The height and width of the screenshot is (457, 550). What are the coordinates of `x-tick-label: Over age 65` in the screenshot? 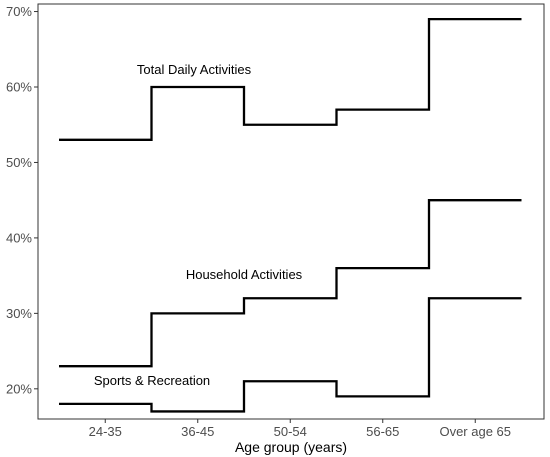 It's located at (475, 431).